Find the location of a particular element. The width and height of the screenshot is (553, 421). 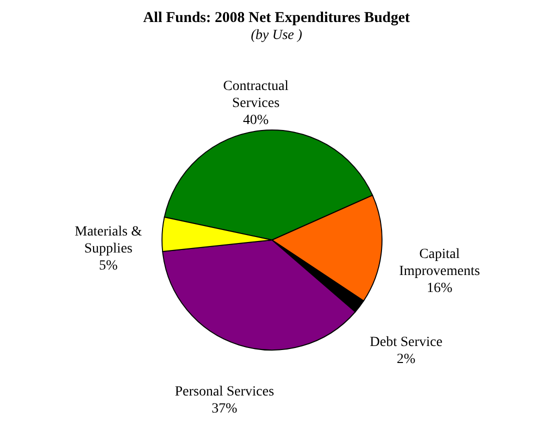

slice-label: Materials & Supplies is located at coordinates (108, 240).